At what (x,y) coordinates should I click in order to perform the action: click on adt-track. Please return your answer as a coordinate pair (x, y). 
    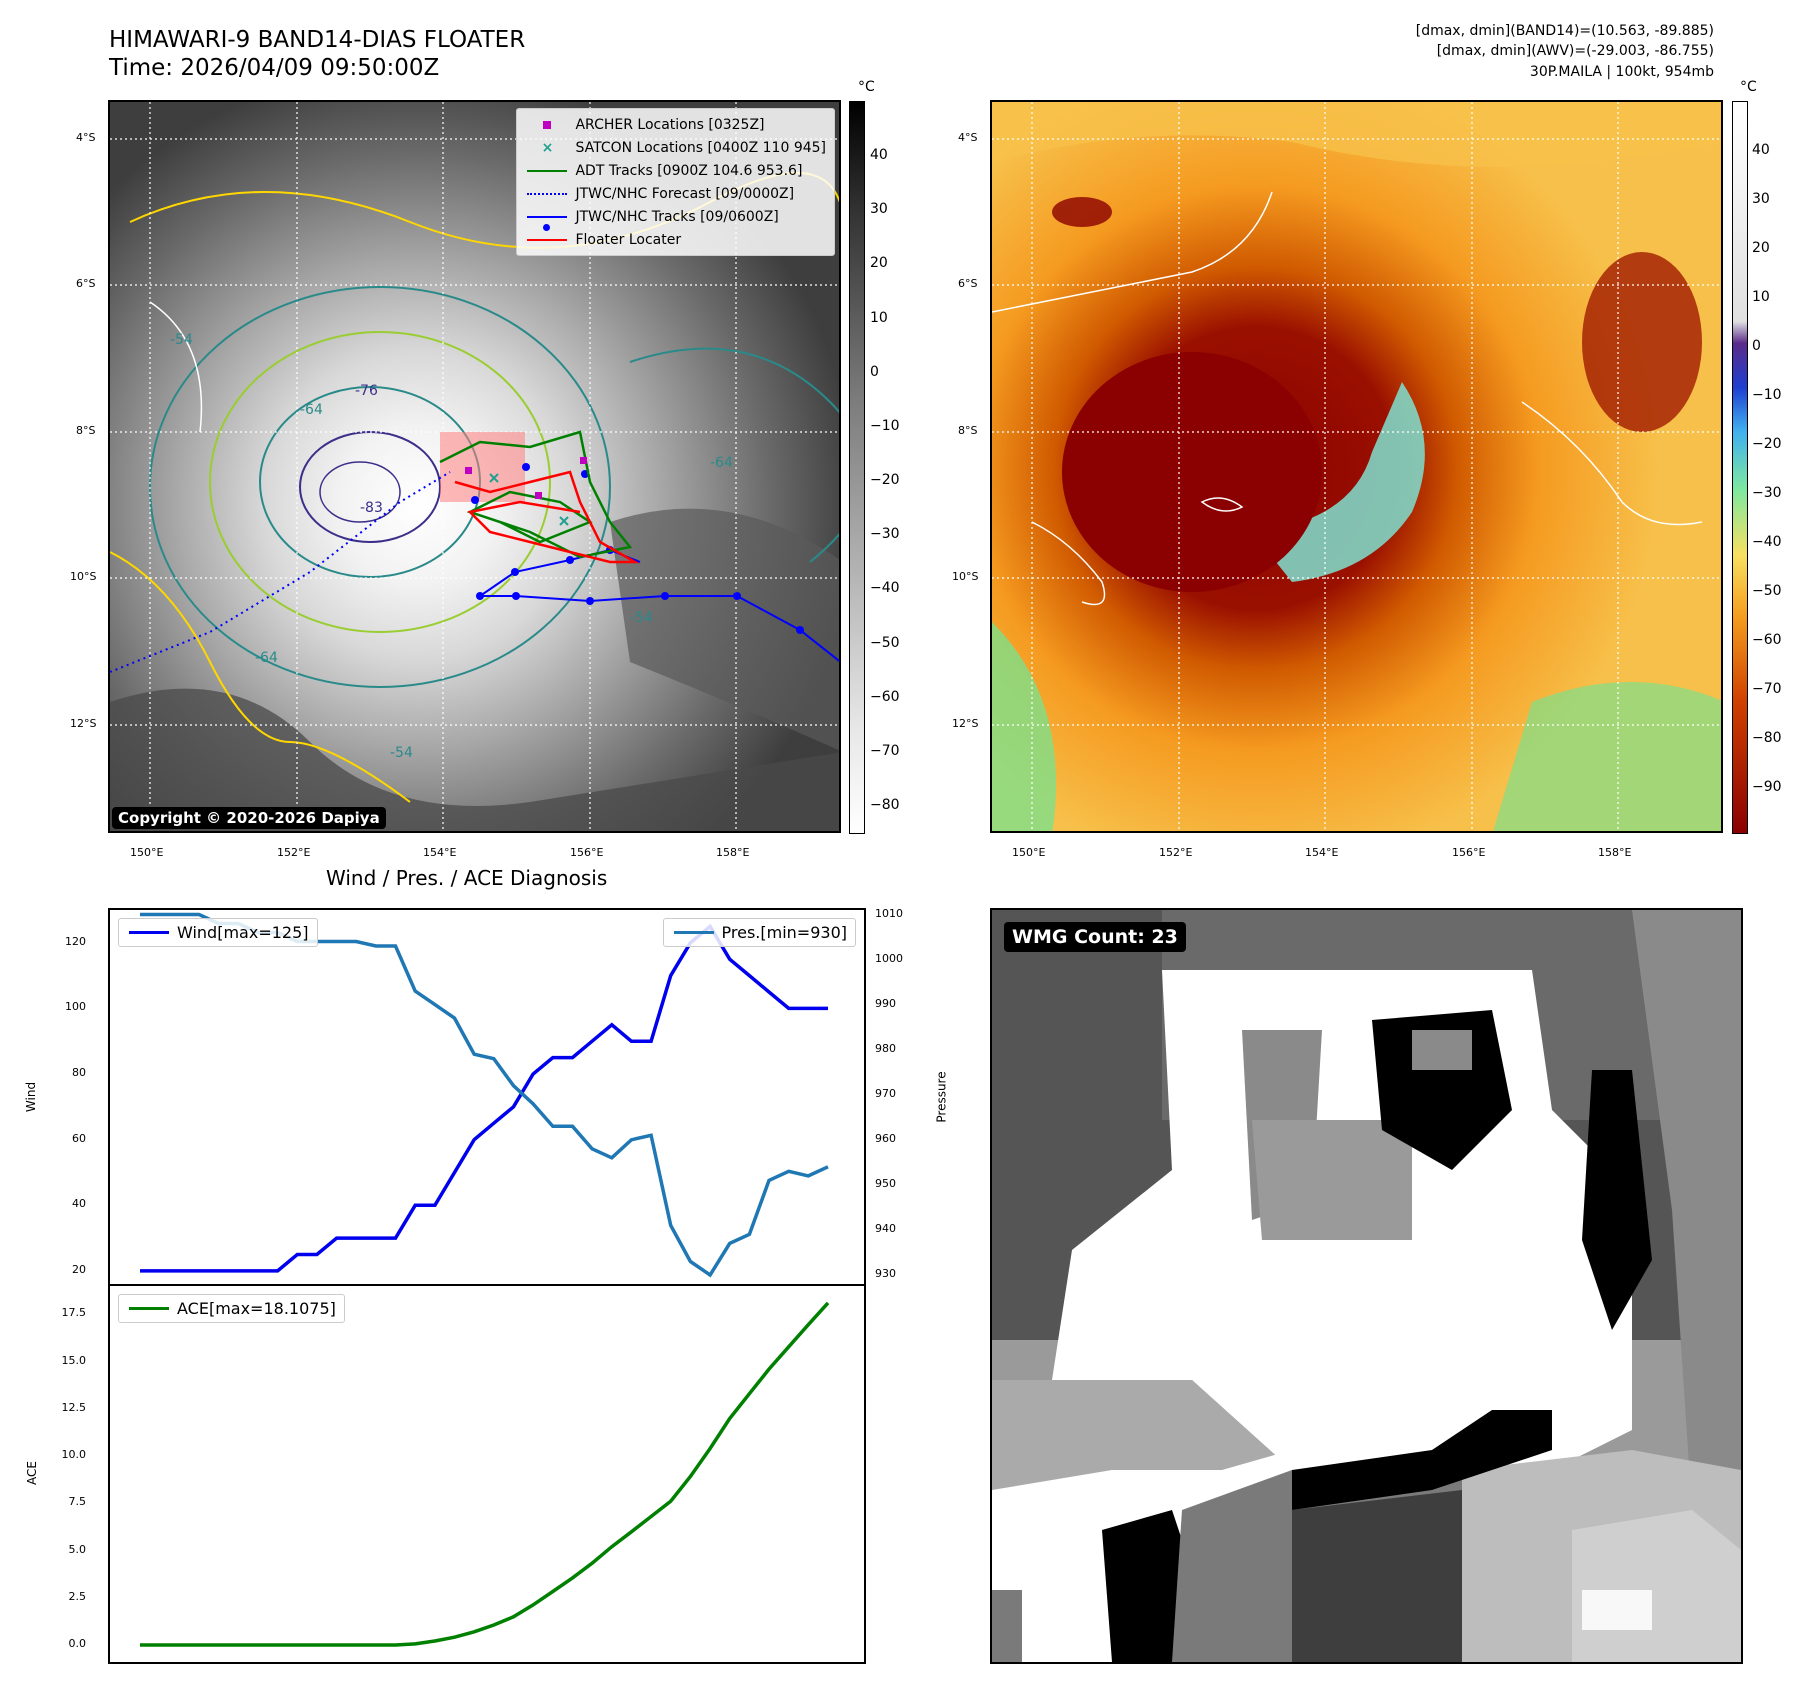
    Looking at the image, I should click on (536, 494).